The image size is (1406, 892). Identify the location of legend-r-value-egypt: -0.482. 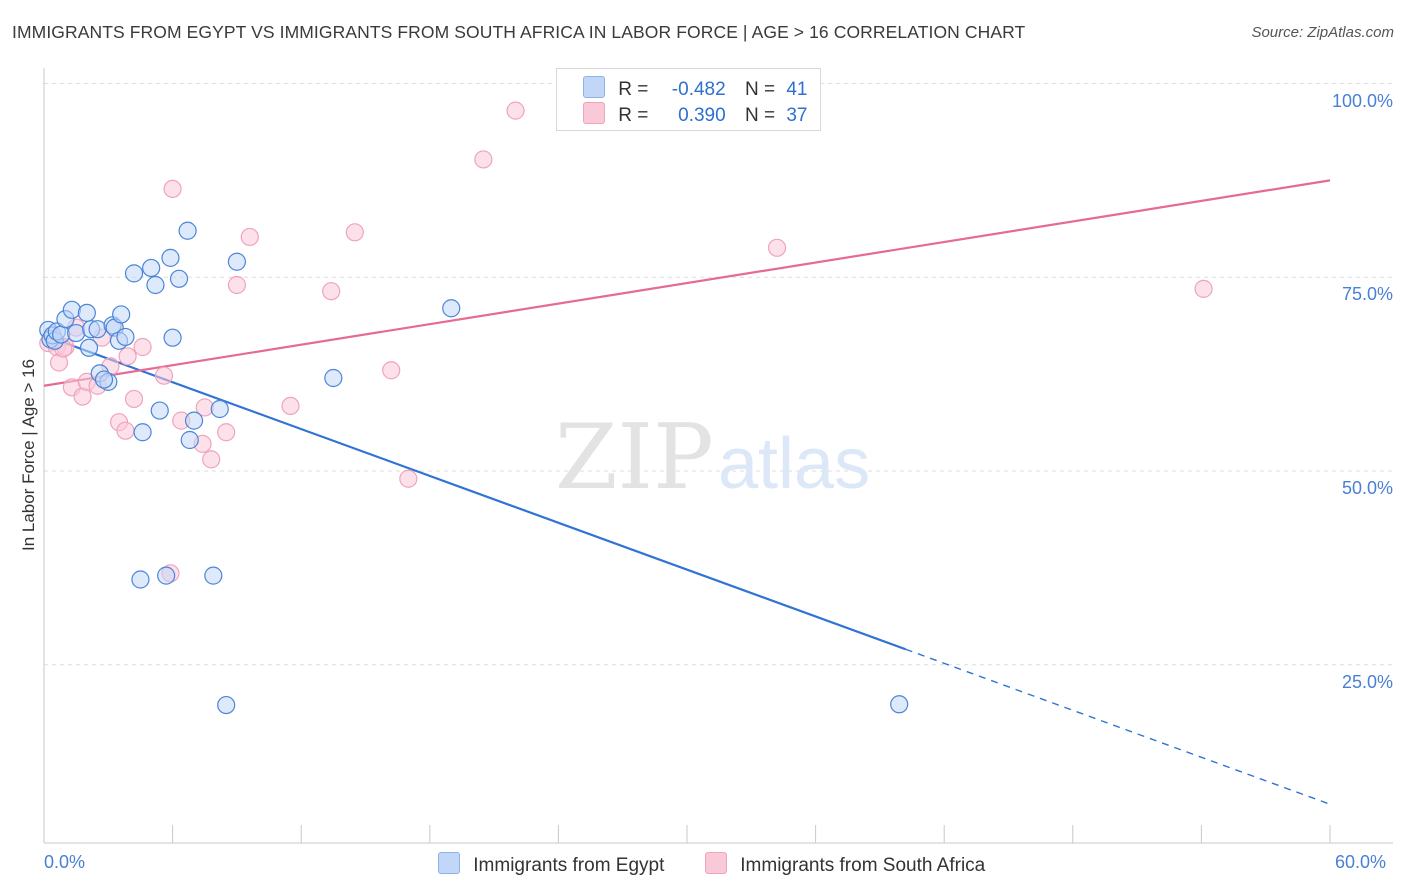
(698, 89).